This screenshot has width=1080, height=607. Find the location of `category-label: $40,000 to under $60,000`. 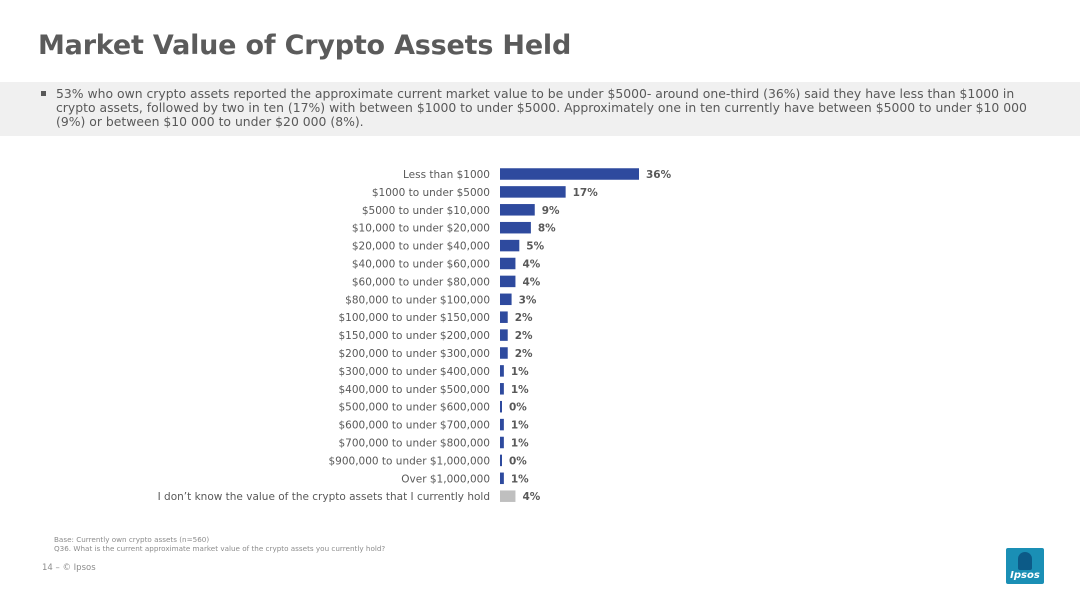

category-label: $40,000 to under $60,000 is located at coordinates (421, 265).